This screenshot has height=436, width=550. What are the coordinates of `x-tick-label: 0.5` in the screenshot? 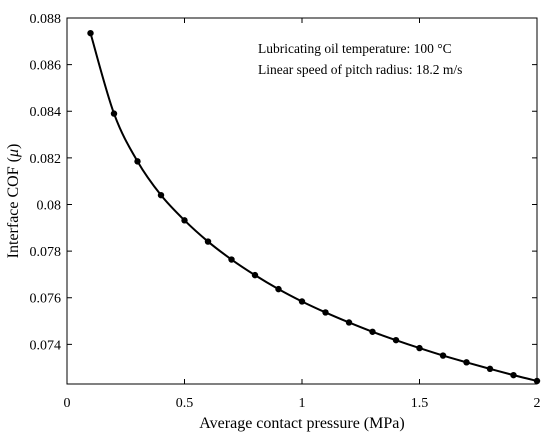 It's located at (185, 403).